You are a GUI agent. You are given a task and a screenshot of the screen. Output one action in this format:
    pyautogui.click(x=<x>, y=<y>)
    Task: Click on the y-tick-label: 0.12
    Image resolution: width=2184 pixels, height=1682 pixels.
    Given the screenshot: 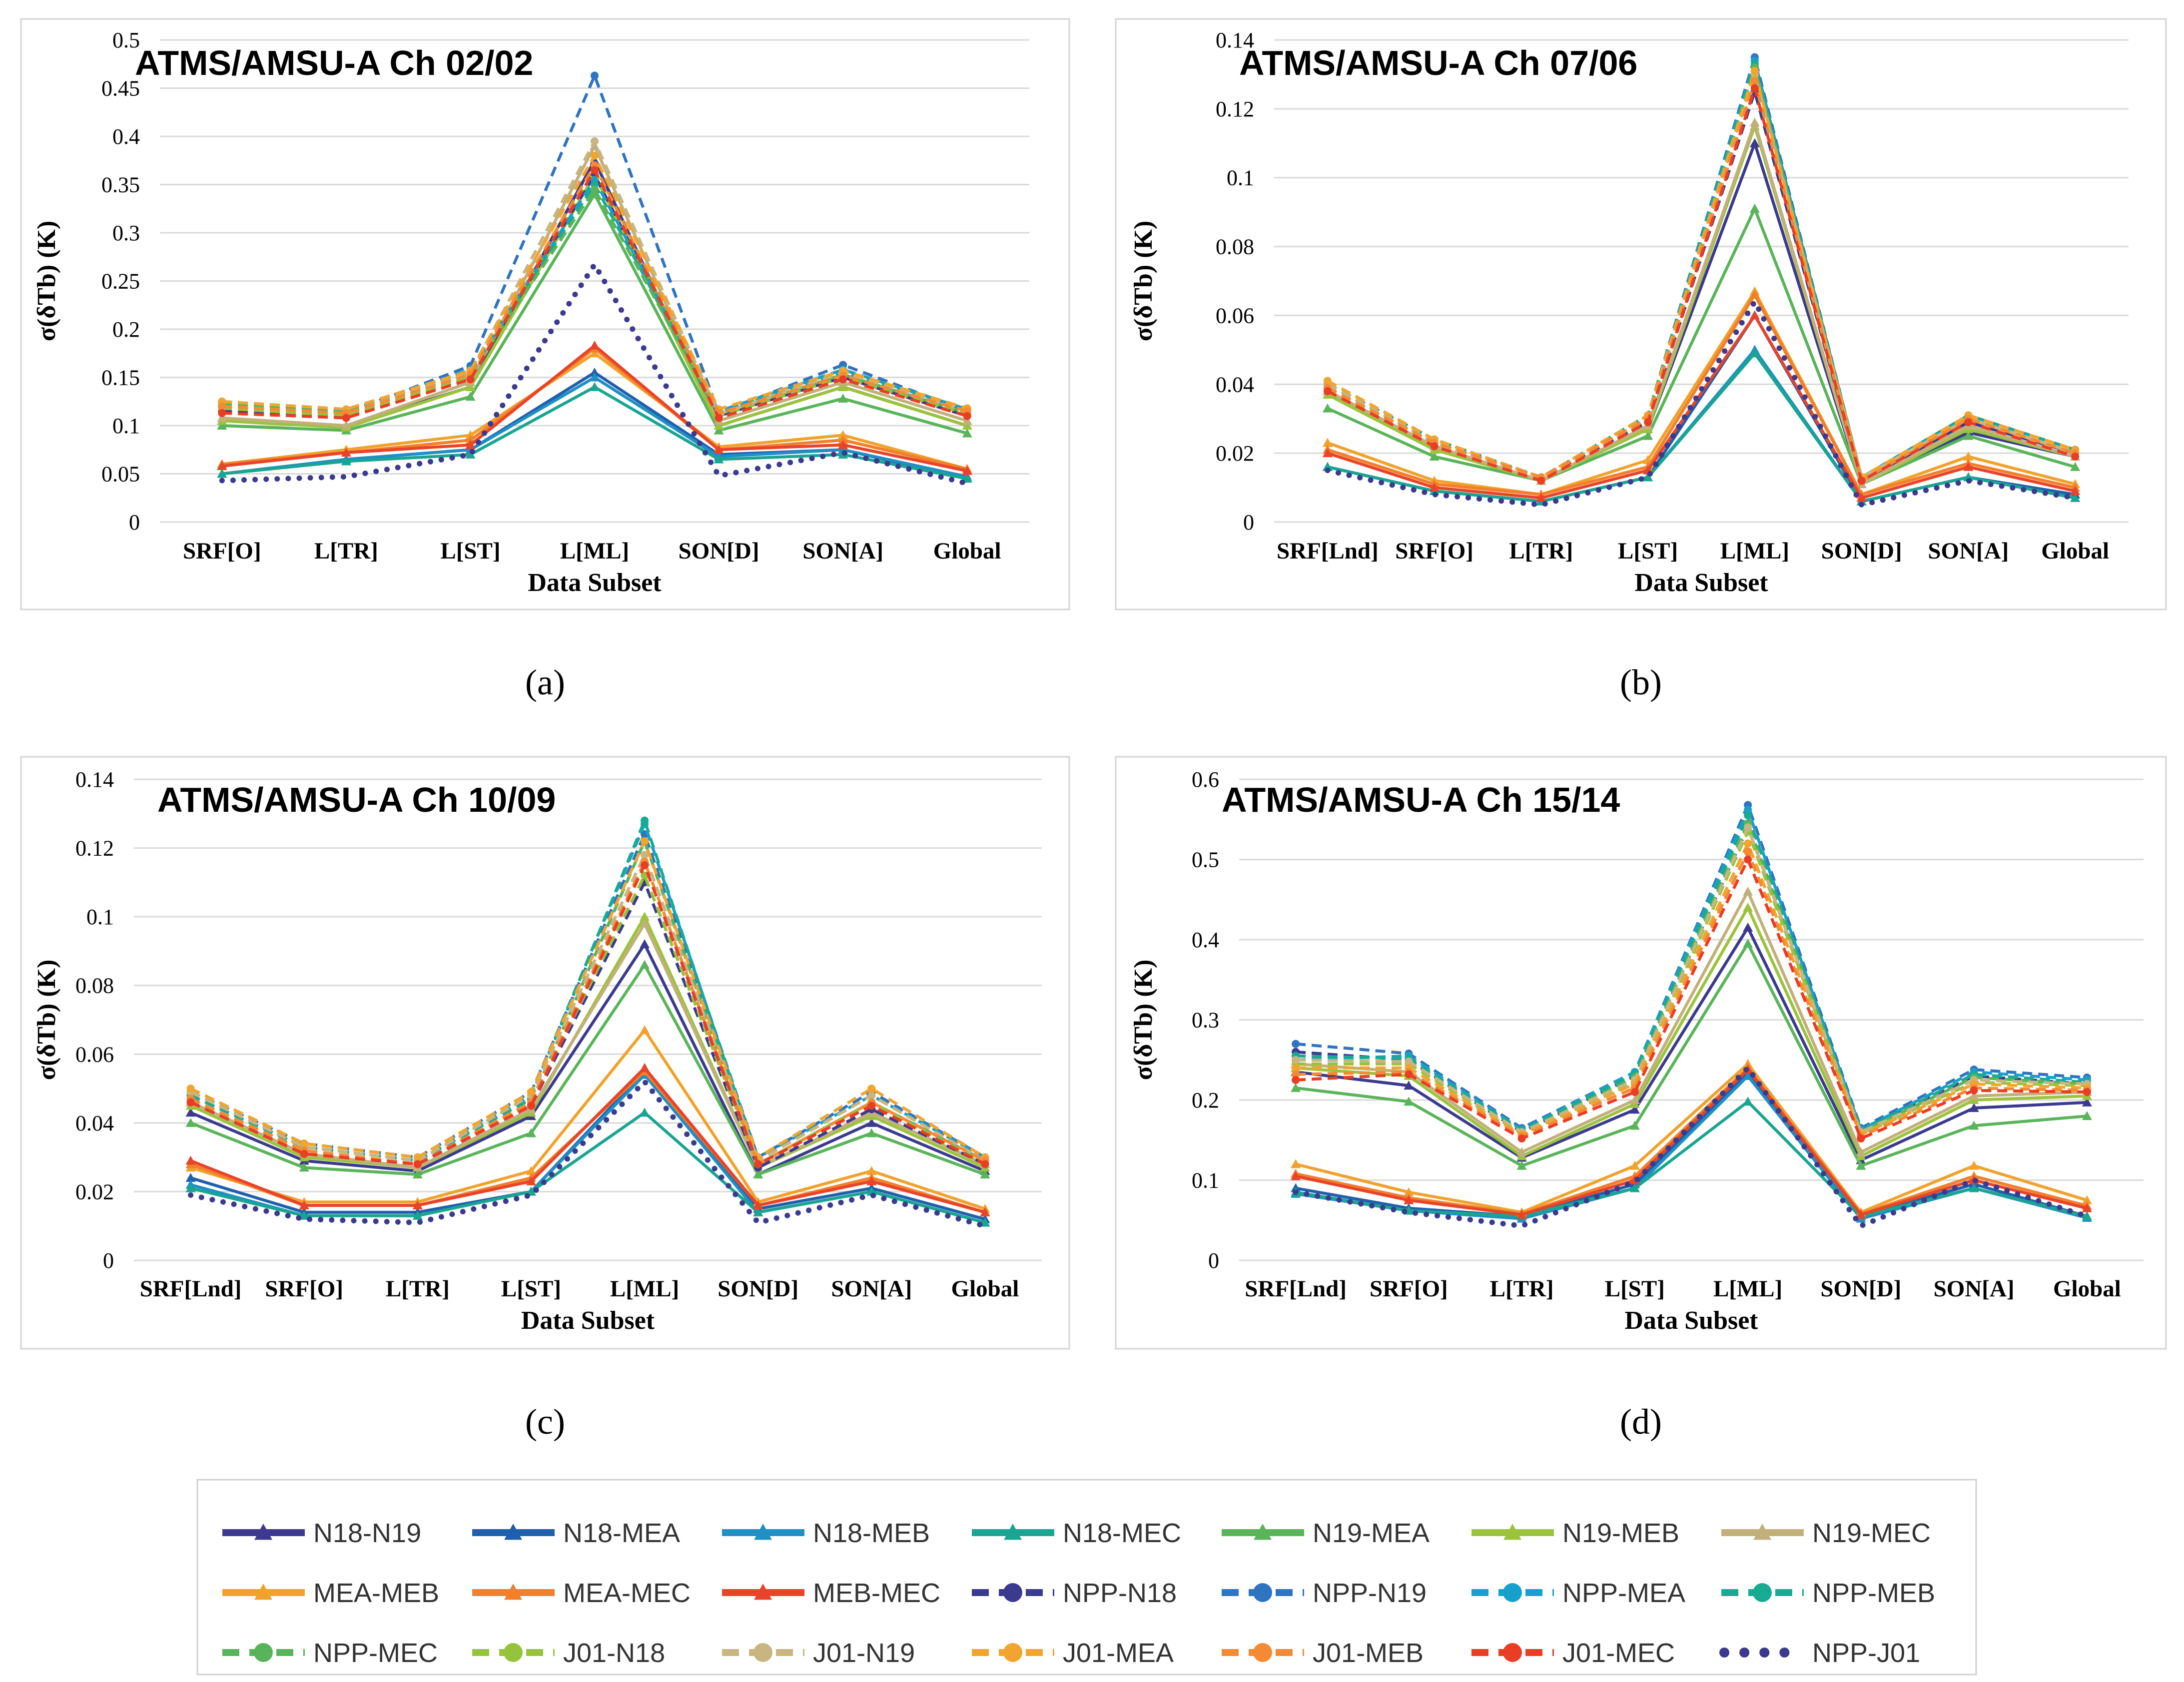 What is the action you would take?
    pyautogui.click(x=94, y=848)
    